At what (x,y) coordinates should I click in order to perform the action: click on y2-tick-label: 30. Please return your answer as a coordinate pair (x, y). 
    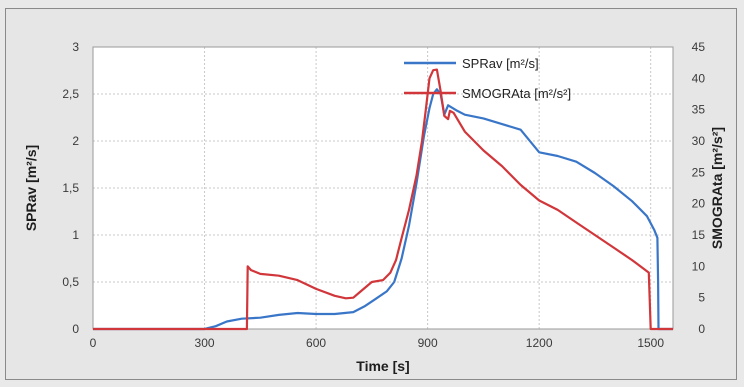
    Looking at the image, I should click on (699, 141).